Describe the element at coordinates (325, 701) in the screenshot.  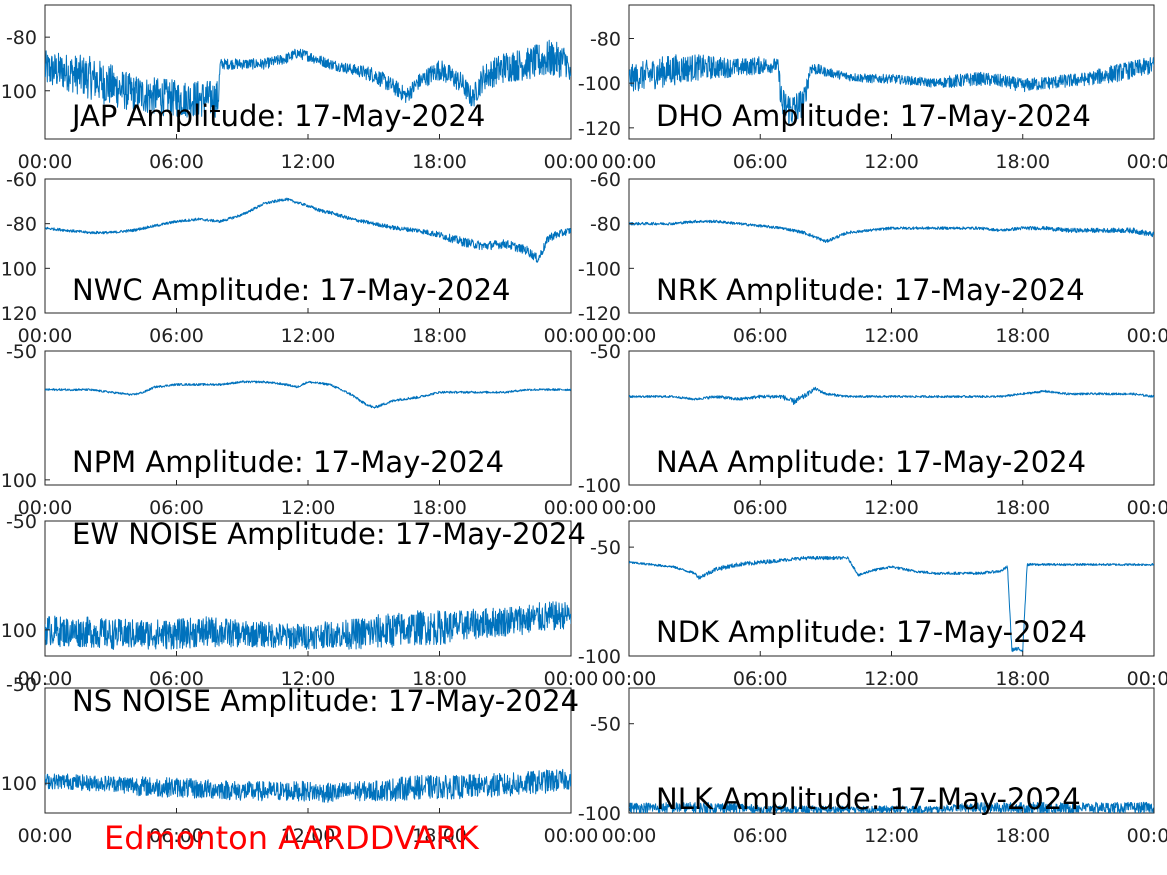
I see `panel-title: NS NOISE Amplitude: 17-May-2024` at that location.